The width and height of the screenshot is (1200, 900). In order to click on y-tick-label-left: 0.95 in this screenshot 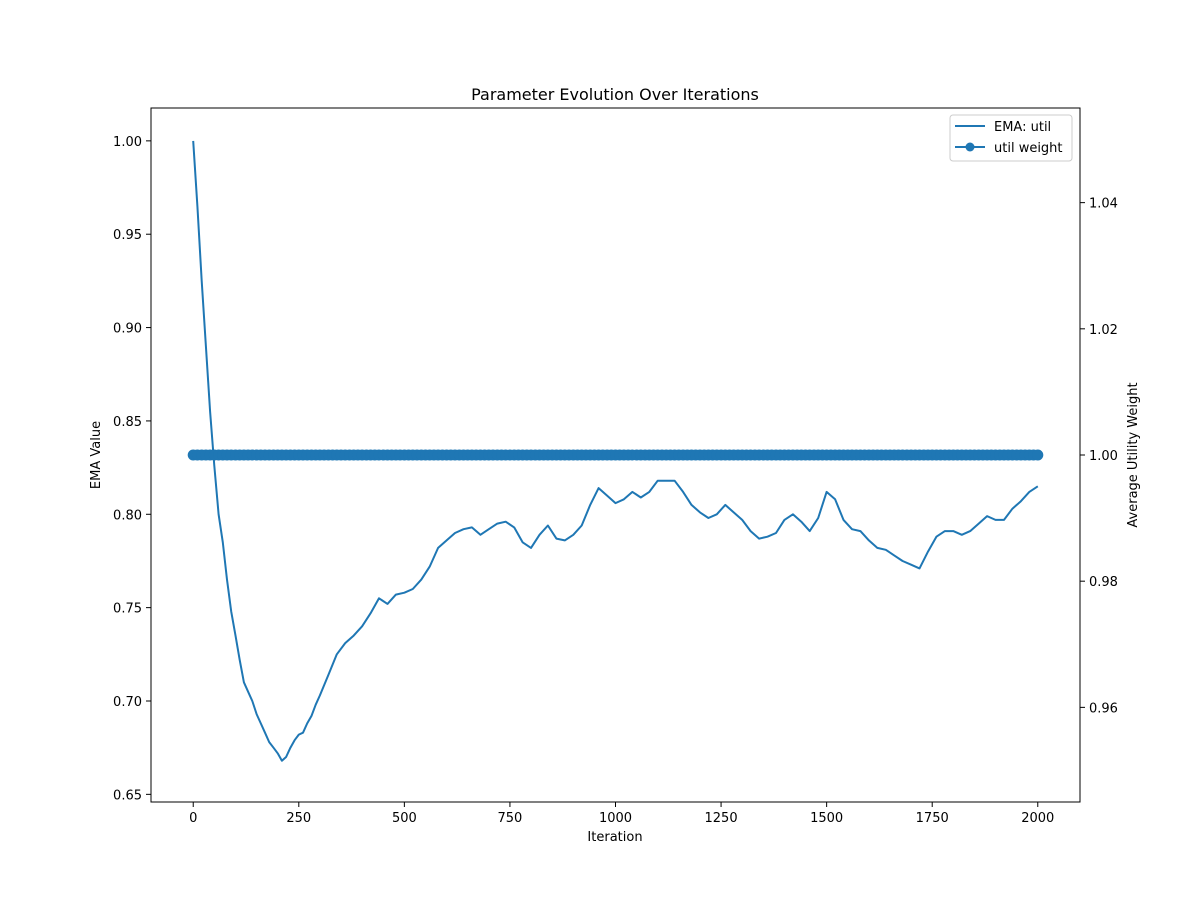, I will do `click(127, 235)`.